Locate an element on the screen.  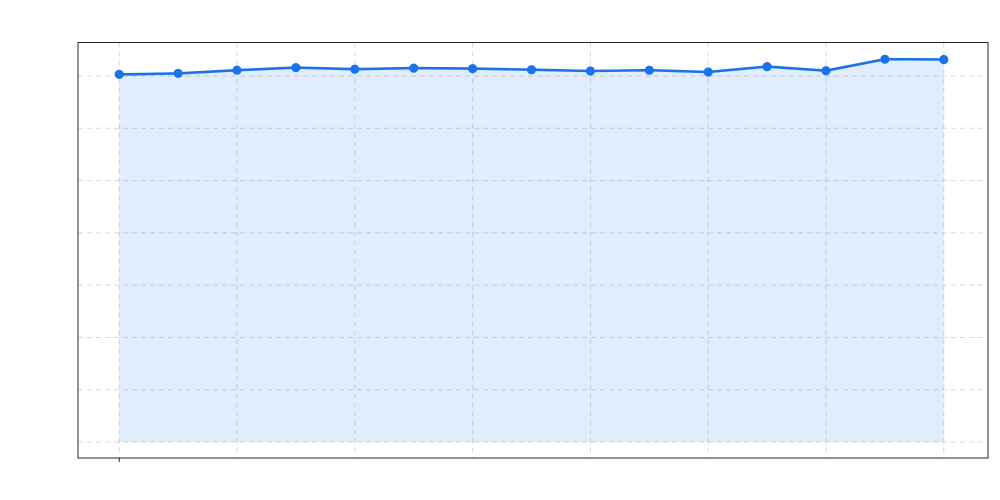
data-point-2014 is located at coordinates (355, 69).